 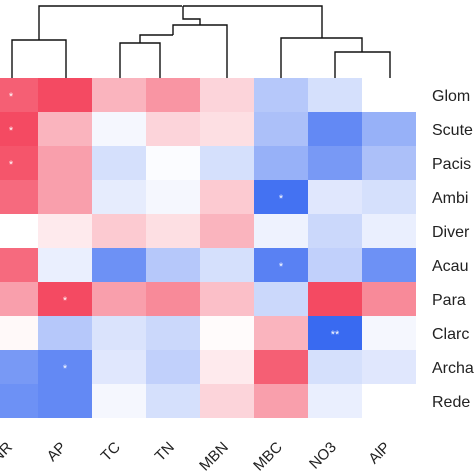 What do you see at coordinates (8, 452) in the screenshot?
I see `column-label: NR` at bounding box center [8, 452].